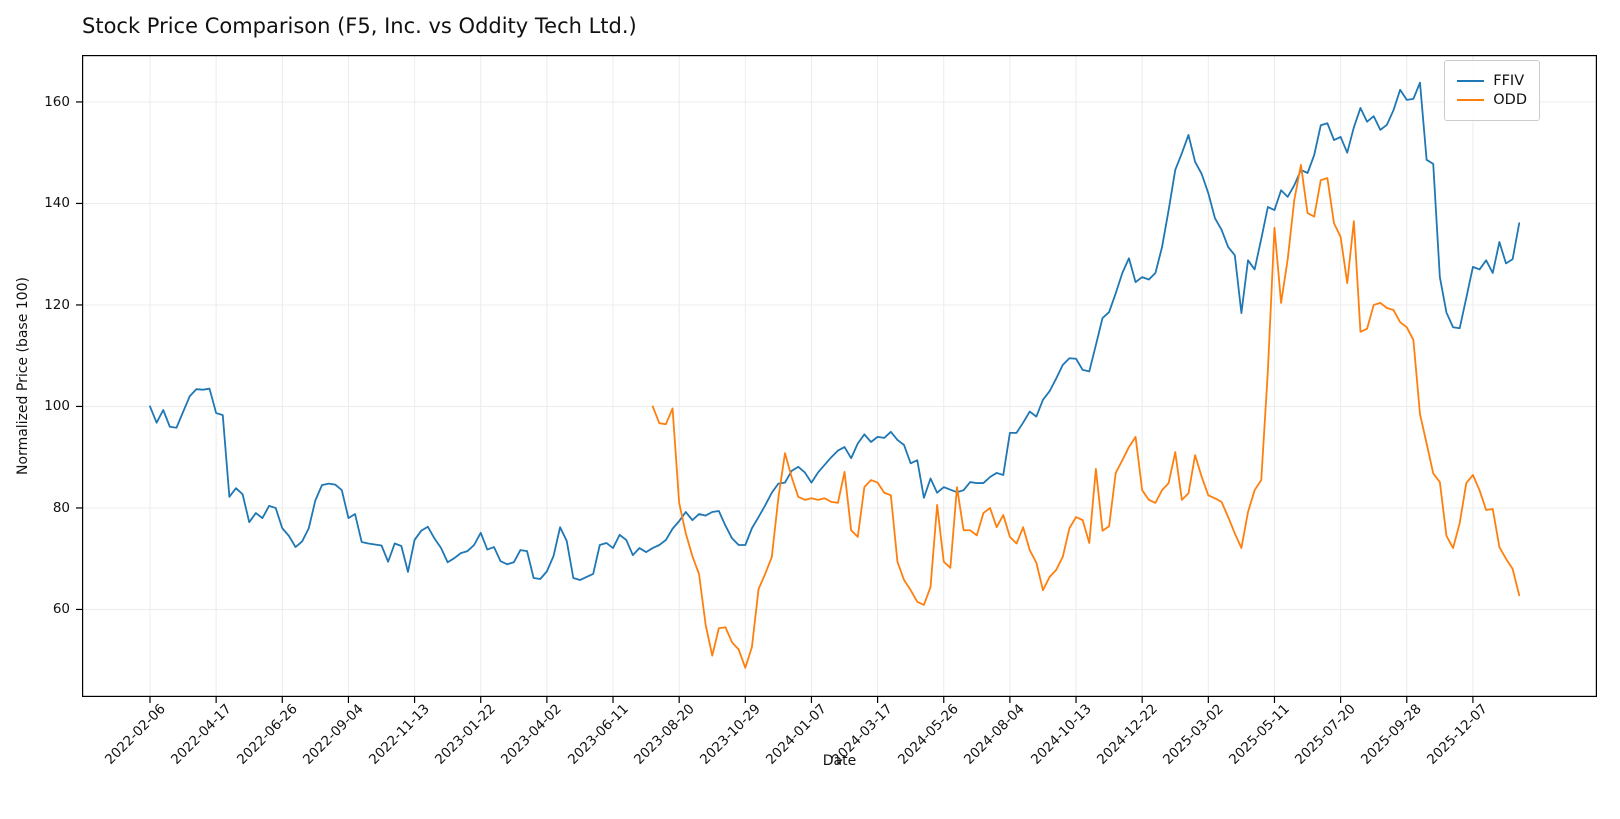 The height and width of the screenshot is (819, 1620). Describe the element at coordinates (57, 203) in the screenshot. I see `y-tick-label: 140` at that location.